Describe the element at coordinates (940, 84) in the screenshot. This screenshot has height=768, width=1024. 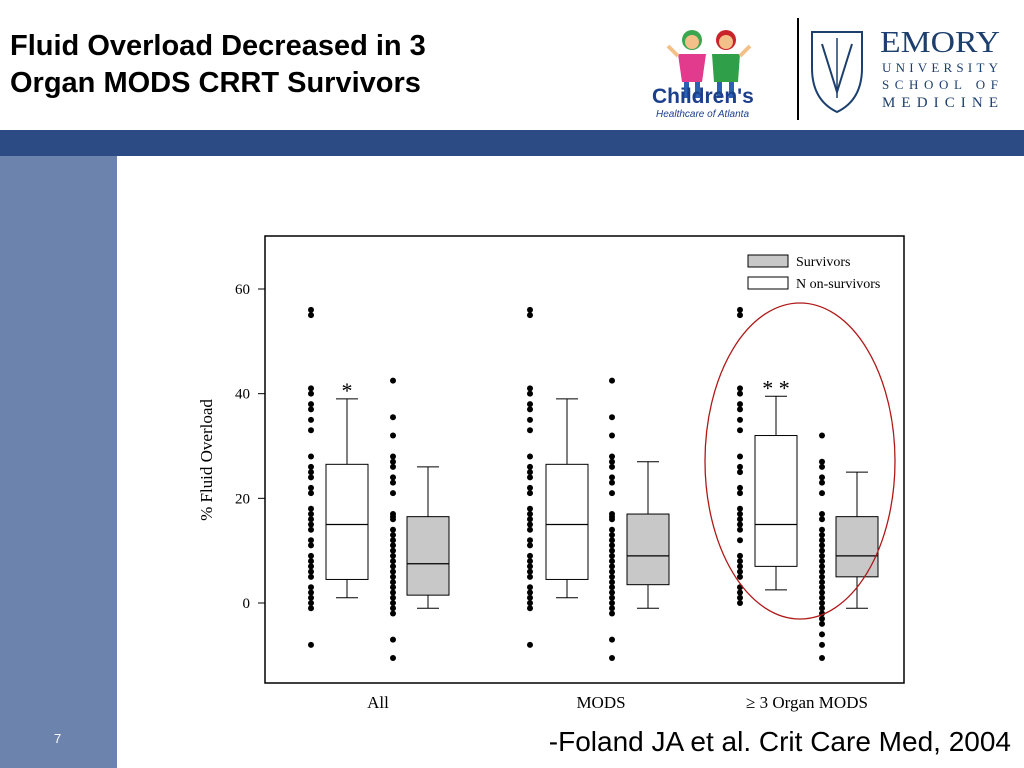
I see `emory-line-3: SCHOOL OF` at that location.